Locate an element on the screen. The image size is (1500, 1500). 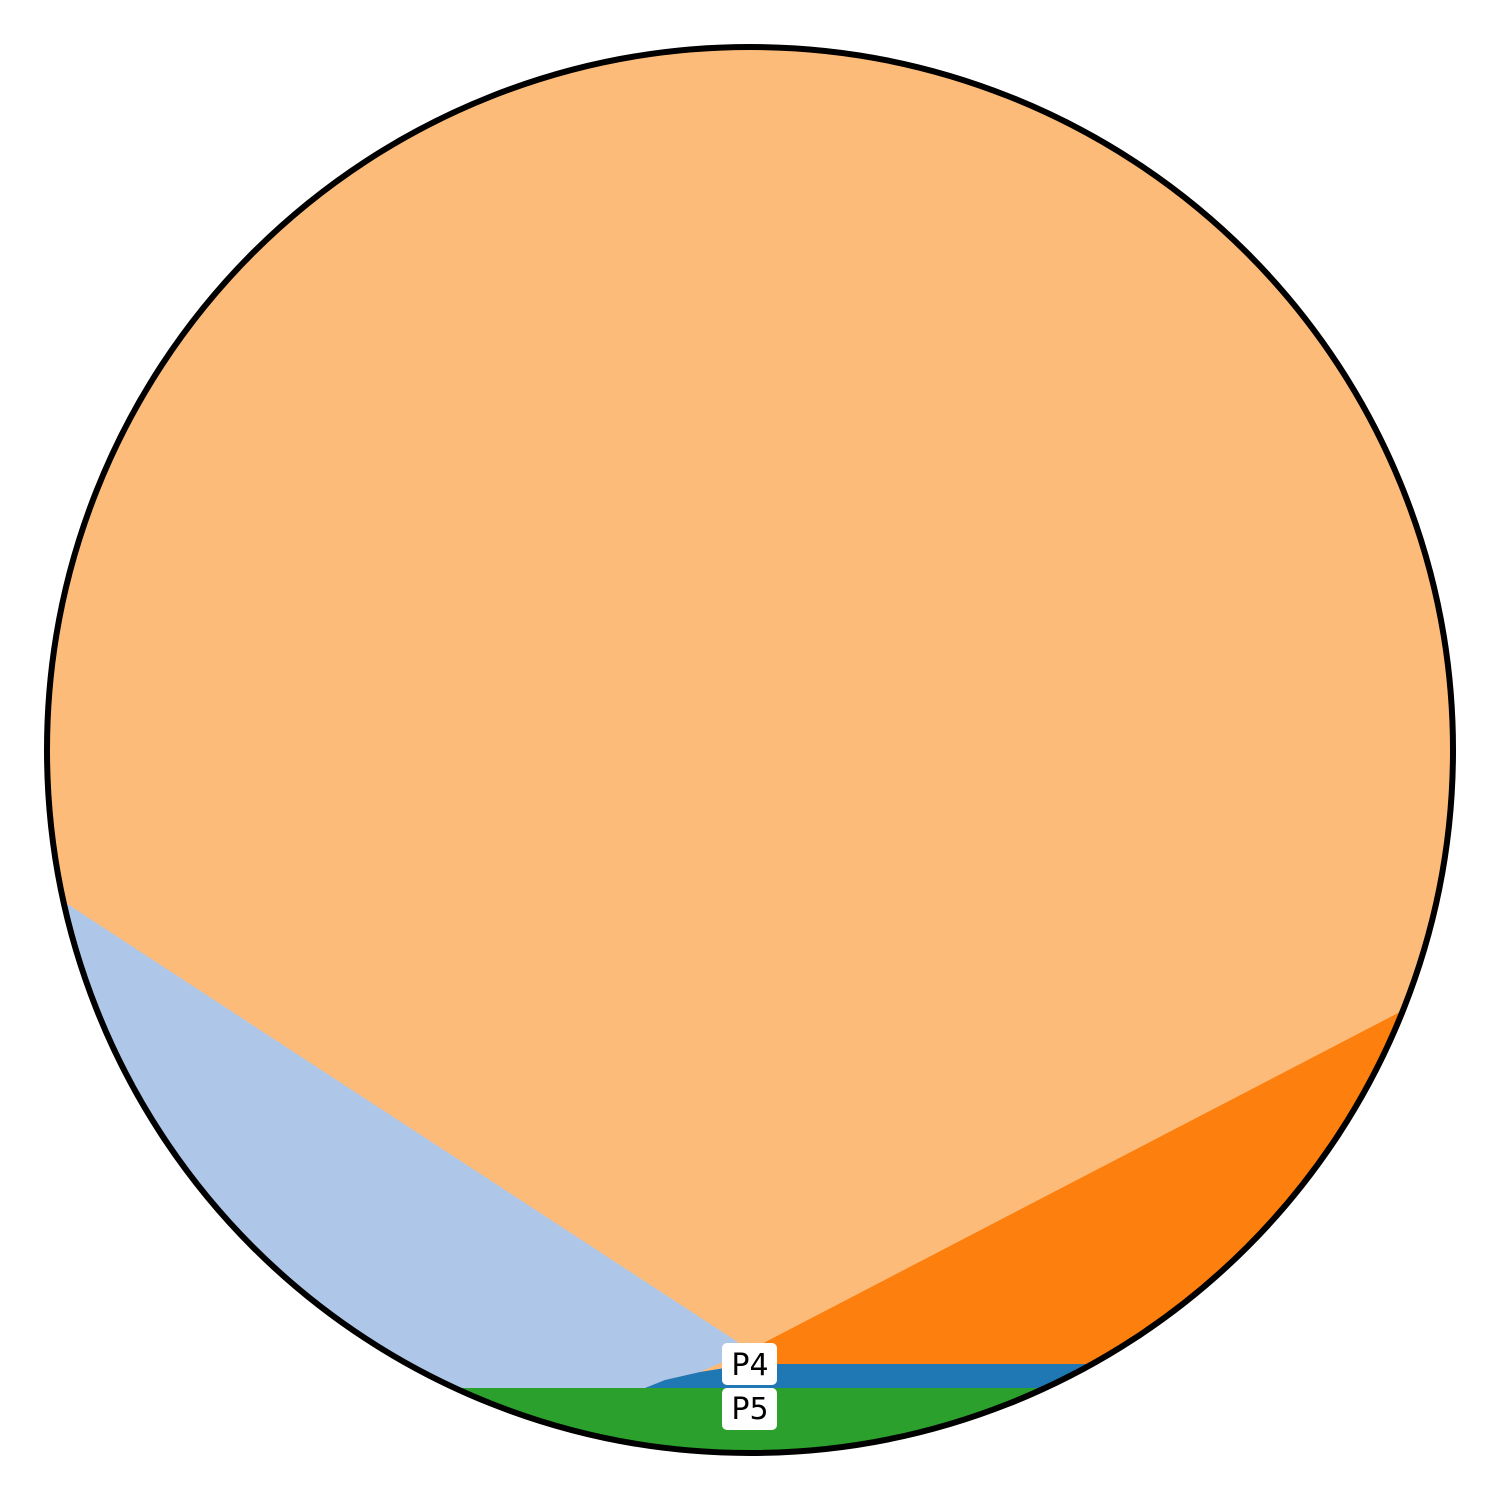
label-p5-box is located at coordinates (749, 1409).